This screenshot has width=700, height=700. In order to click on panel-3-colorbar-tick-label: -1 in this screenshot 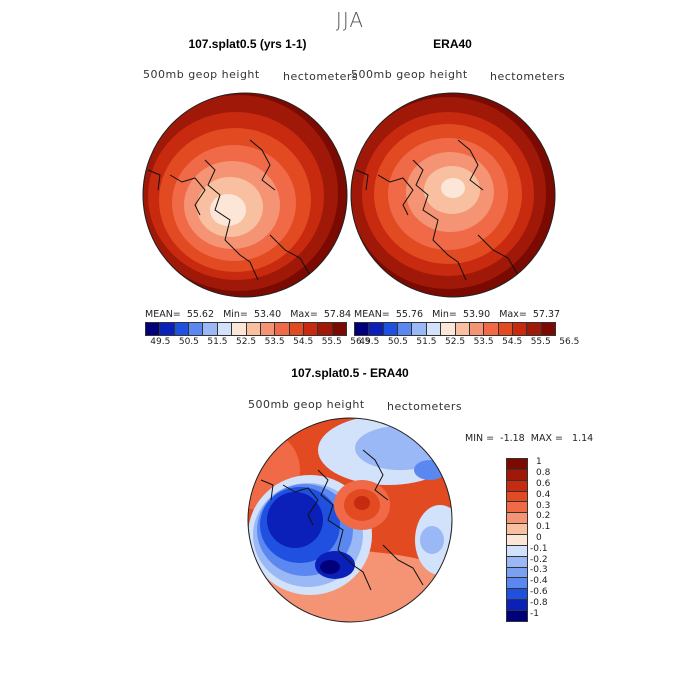, I will do `click(534, 613)`.